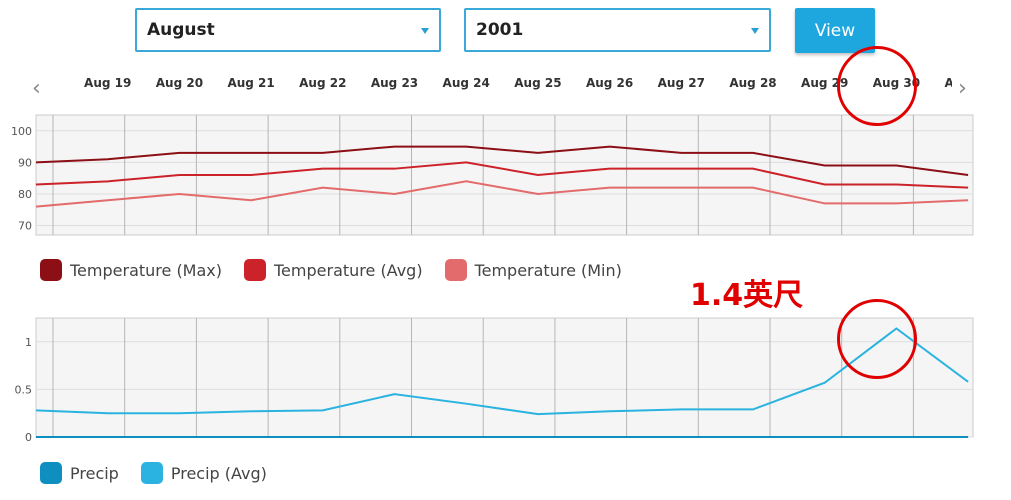  I want to click on legend-item-precip: Precip, so click(79, 473).